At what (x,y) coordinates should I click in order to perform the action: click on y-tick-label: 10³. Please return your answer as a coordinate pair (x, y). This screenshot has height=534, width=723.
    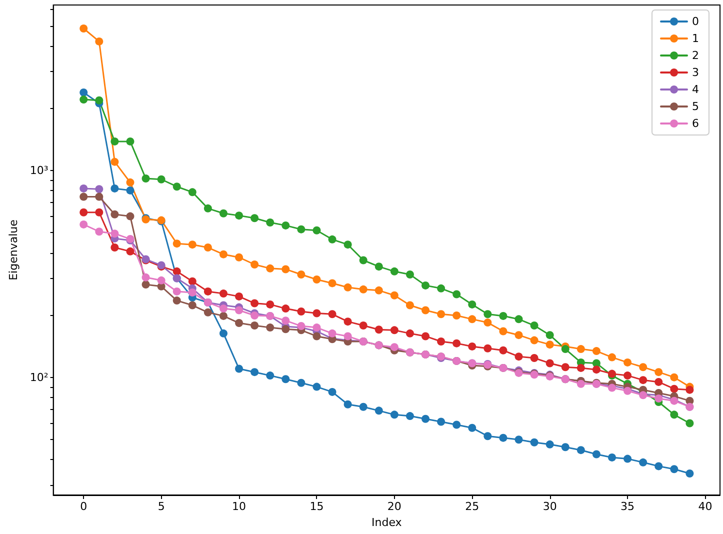
    Looking at the image, I should click on (39, 170).